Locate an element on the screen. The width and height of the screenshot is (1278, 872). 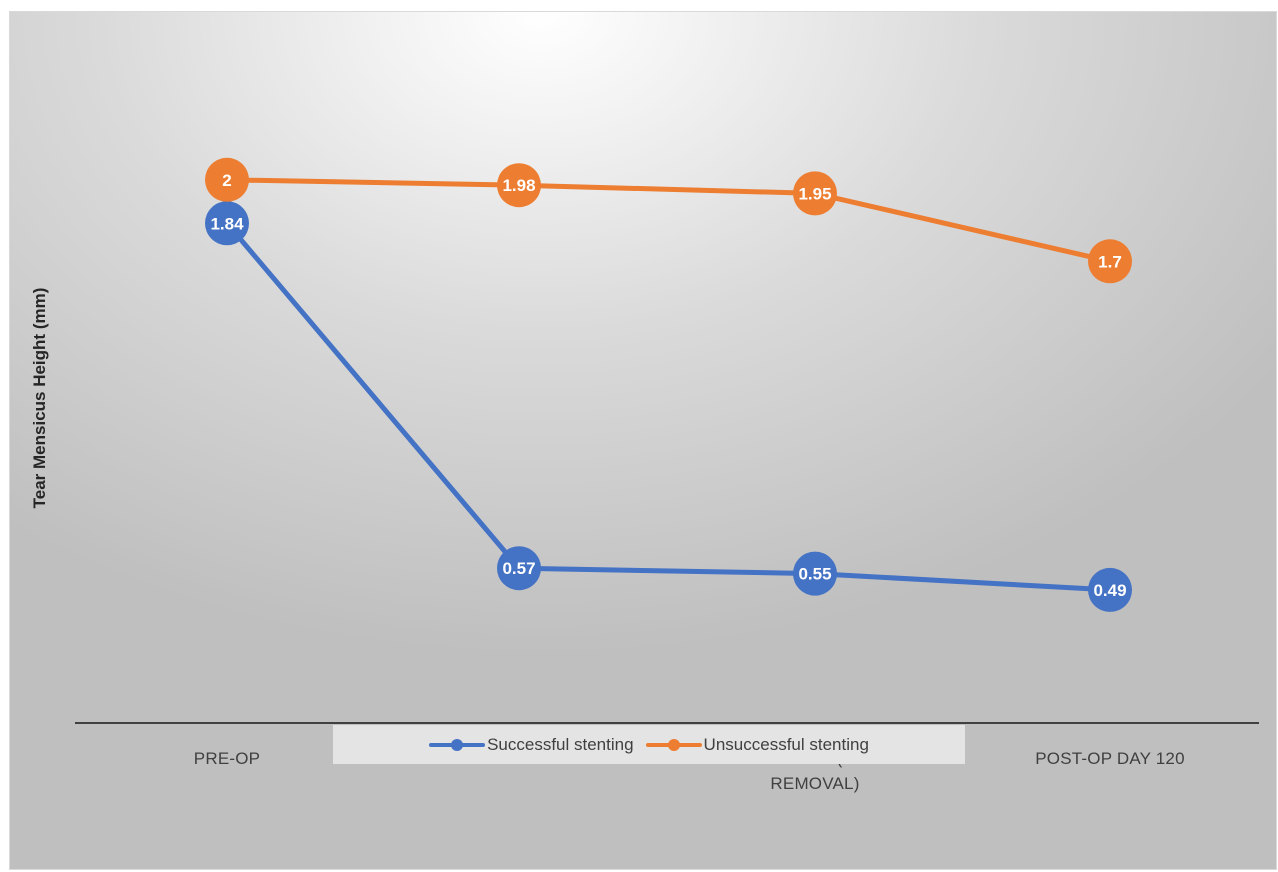
data-point: 2 is located at coordinates (227, 179).